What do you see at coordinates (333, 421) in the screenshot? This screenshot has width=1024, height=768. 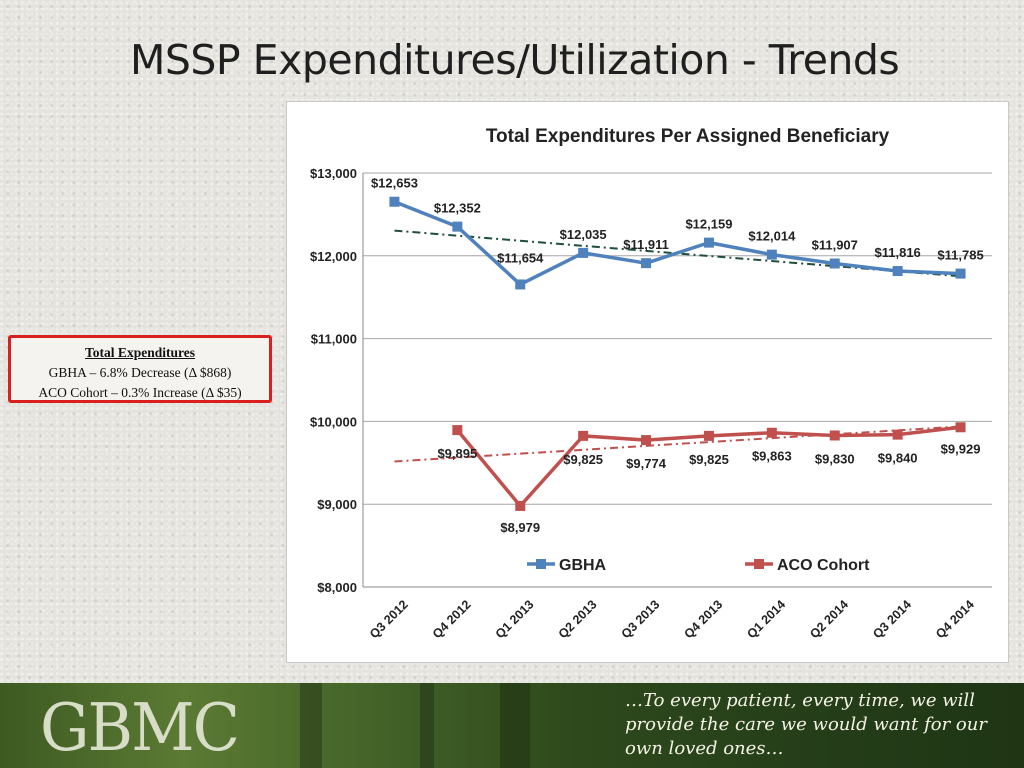 I see `y-tick-label: $10,000` at bounding box center [333, 421].